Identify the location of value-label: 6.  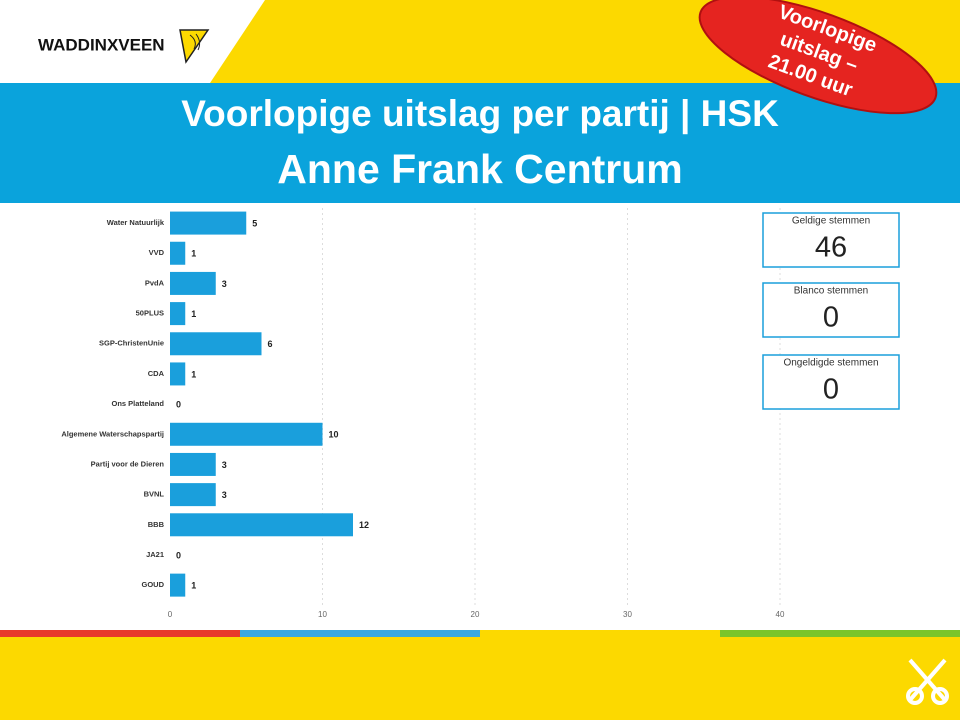
(270, 344).